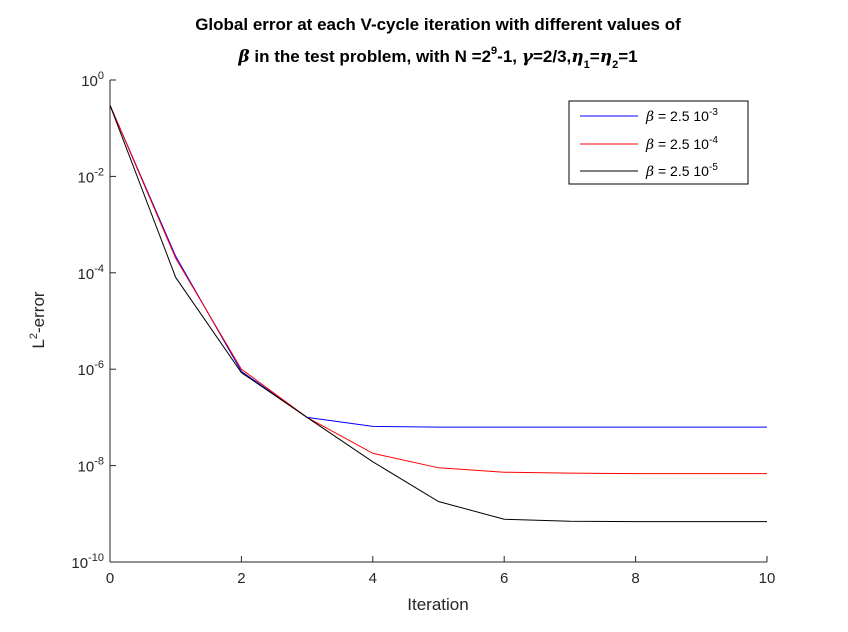 The image size is (848, 632). Describe the element at coordinates (635, 578) in the screenshot. I see `x-tick-label: 8` at that location.